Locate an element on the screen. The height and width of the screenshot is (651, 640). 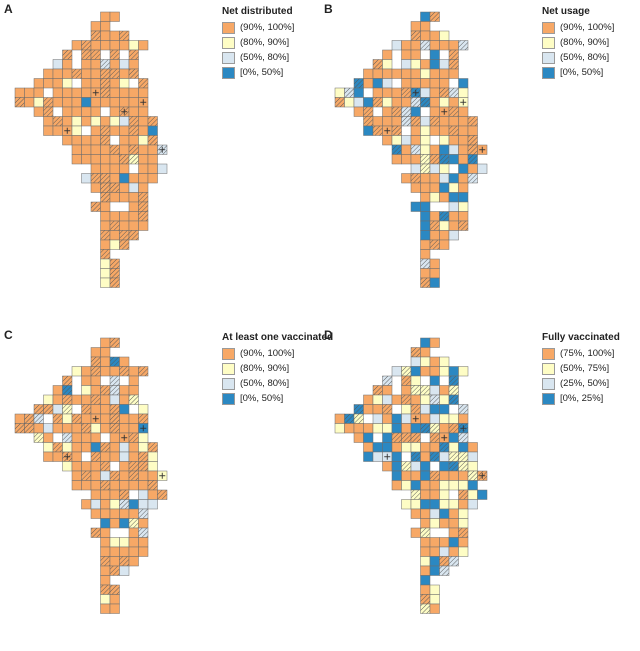
choropleth-map-d is located at coordinates (411, 475).